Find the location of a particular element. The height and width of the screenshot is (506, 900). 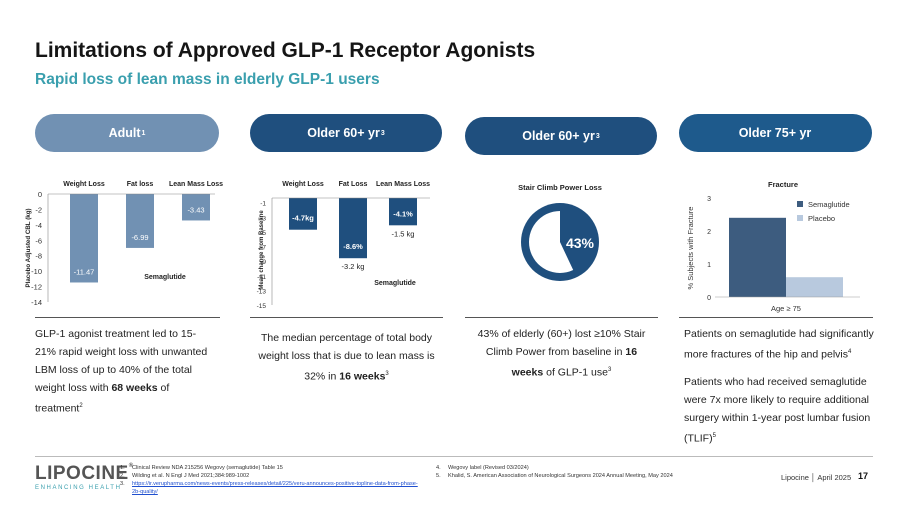

pill-label: Older 60+ yr is located at coordinates (343, 133).